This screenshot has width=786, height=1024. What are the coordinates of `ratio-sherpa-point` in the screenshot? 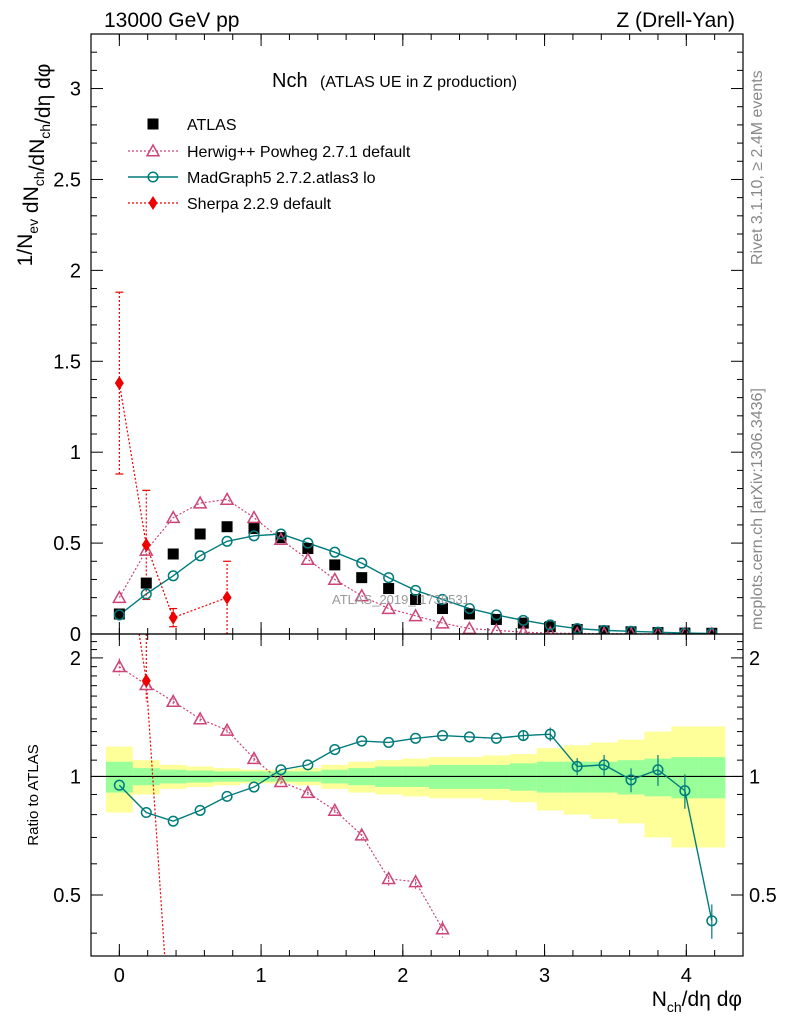 It's located at (146, 680).